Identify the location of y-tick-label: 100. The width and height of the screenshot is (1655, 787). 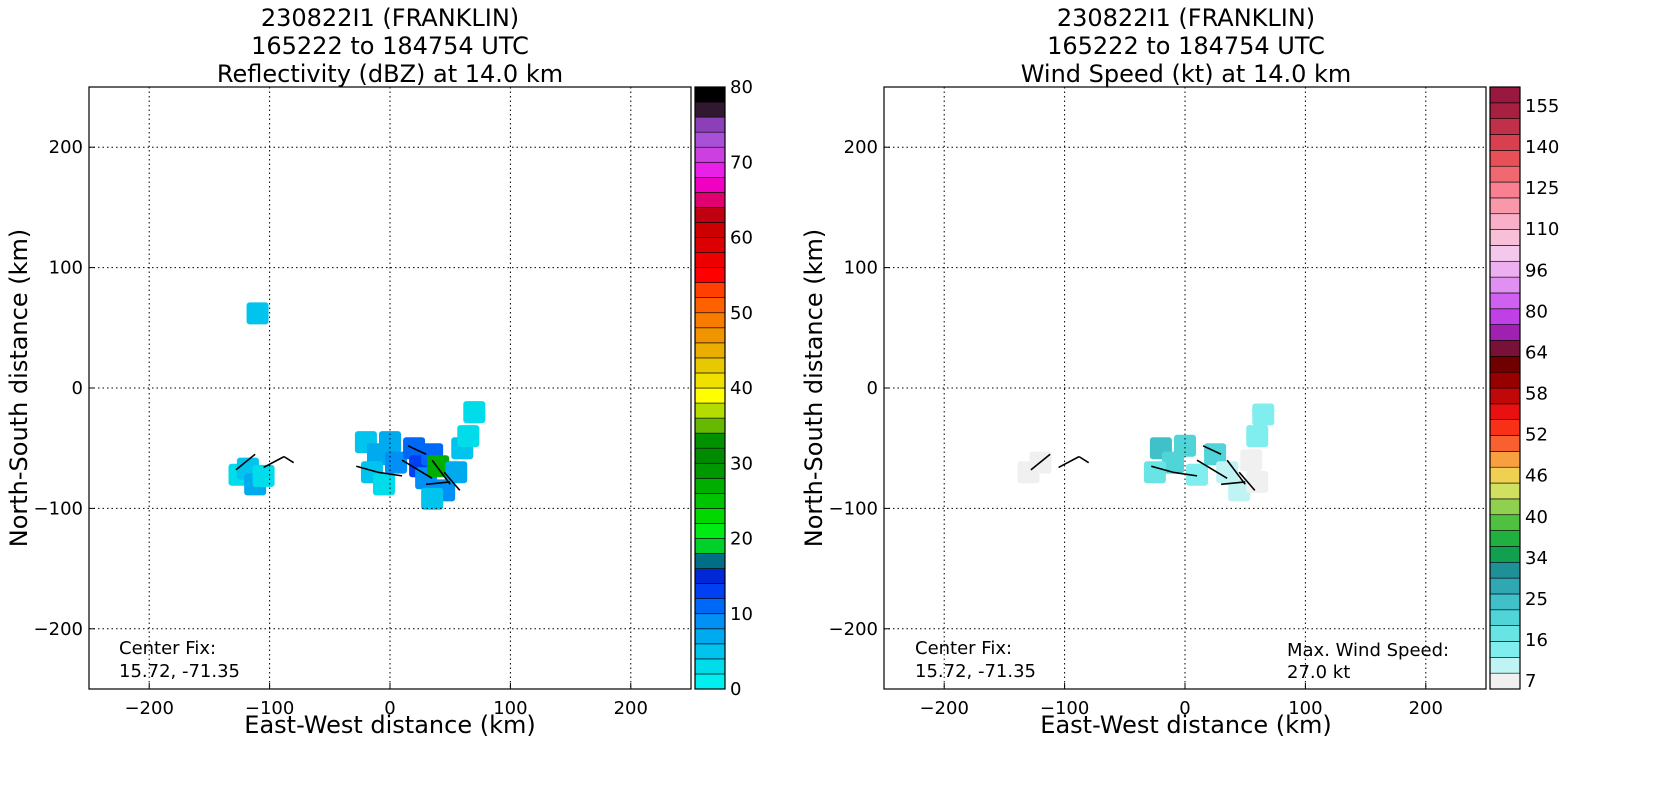
(66, 268).